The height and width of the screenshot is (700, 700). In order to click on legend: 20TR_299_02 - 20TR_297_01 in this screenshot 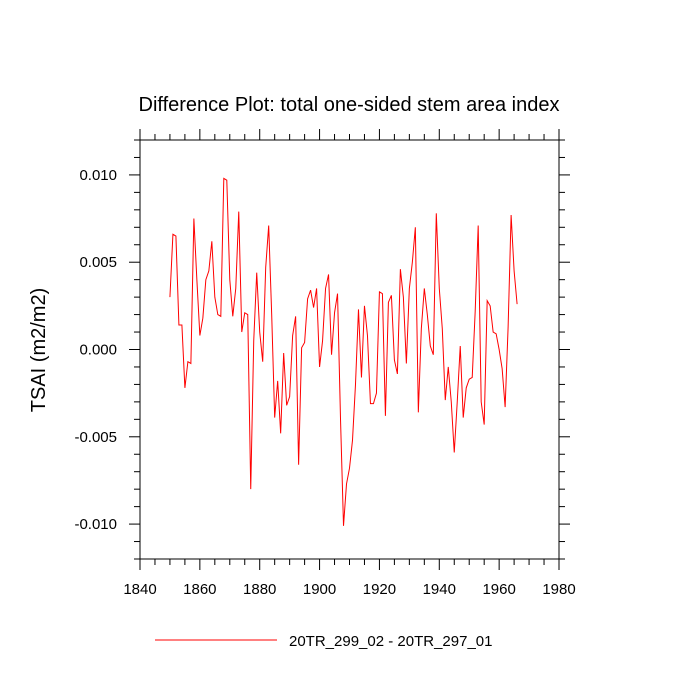, I will do `click(323, 641)`.